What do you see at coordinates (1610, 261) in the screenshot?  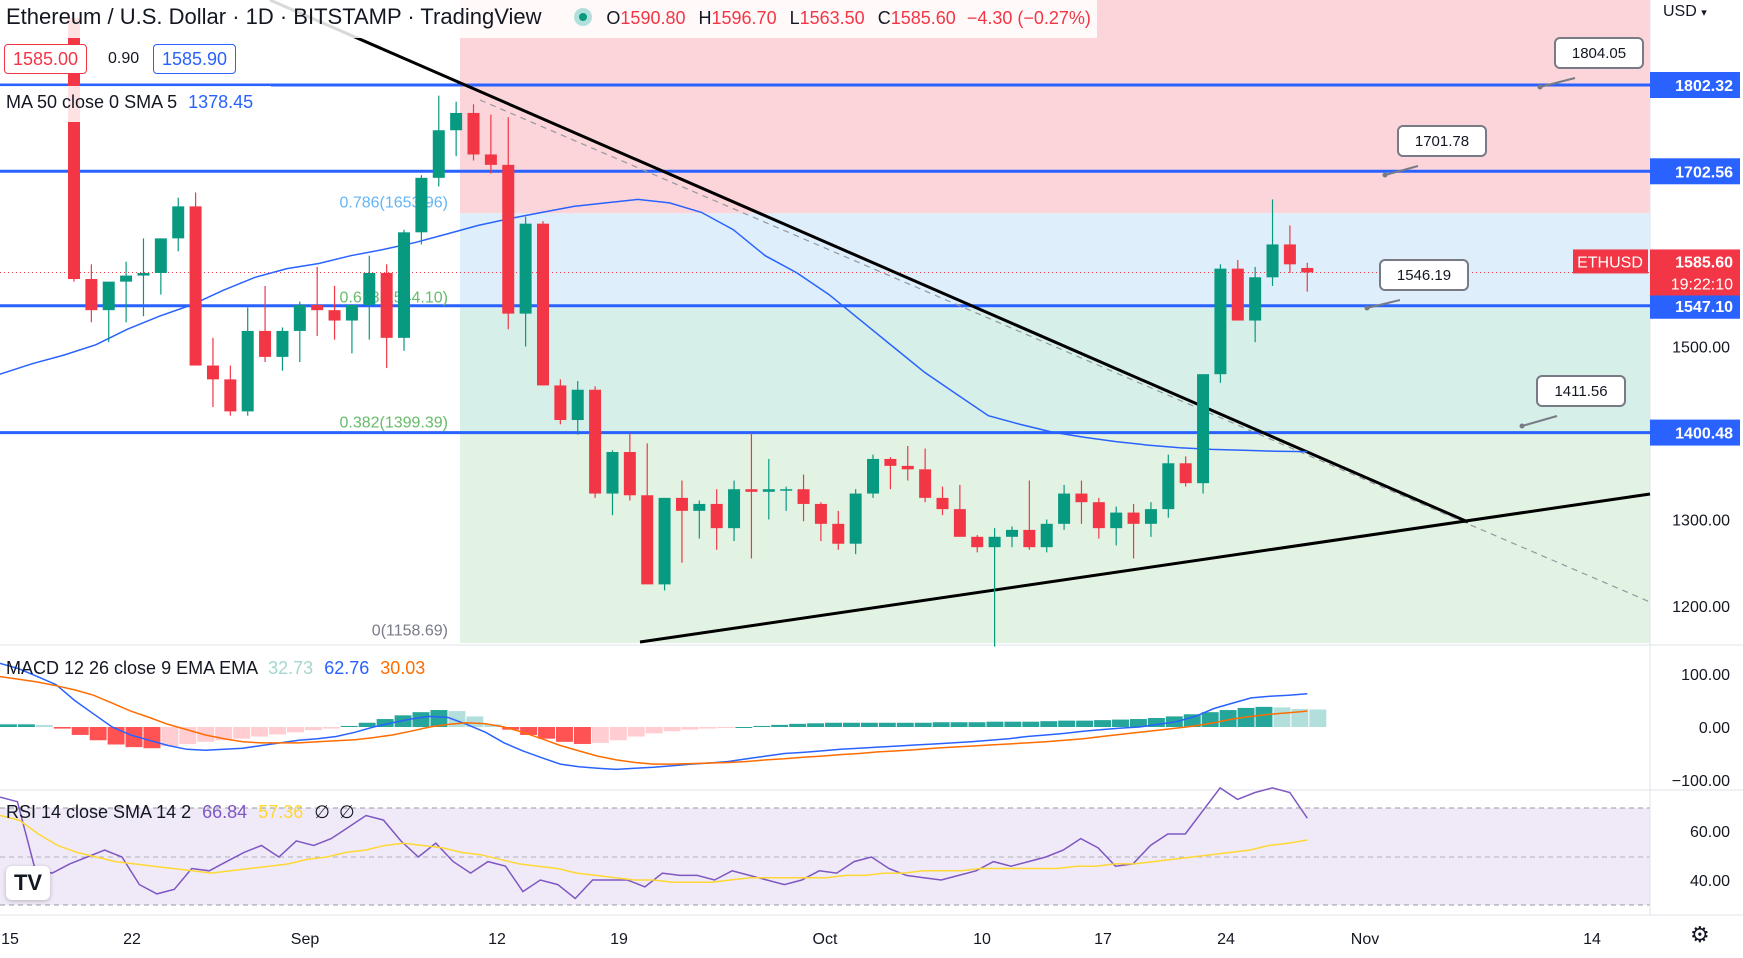 I see `symbol-tag: ETHUSD` at bounding box center [1610, 261].